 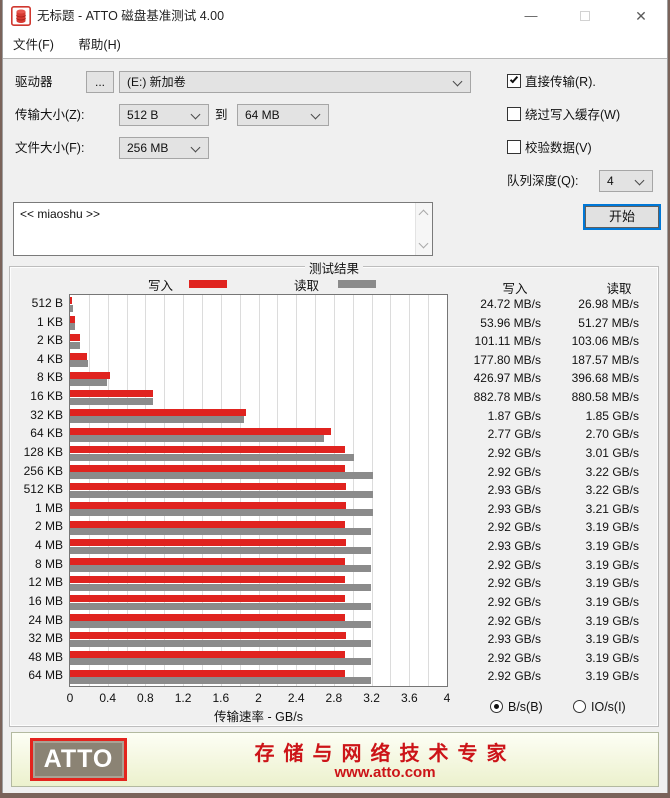 I want to click on table-row: 177.80 MB/s 187.57 MB/s, so click(x=535, y=360).